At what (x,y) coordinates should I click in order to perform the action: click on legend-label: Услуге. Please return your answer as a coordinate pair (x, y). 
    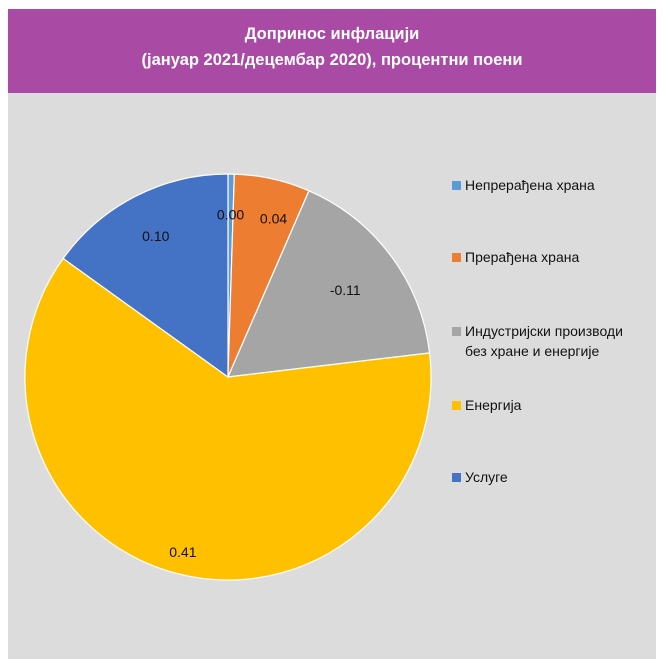
    Looking at the image, I should click on (486, 477).